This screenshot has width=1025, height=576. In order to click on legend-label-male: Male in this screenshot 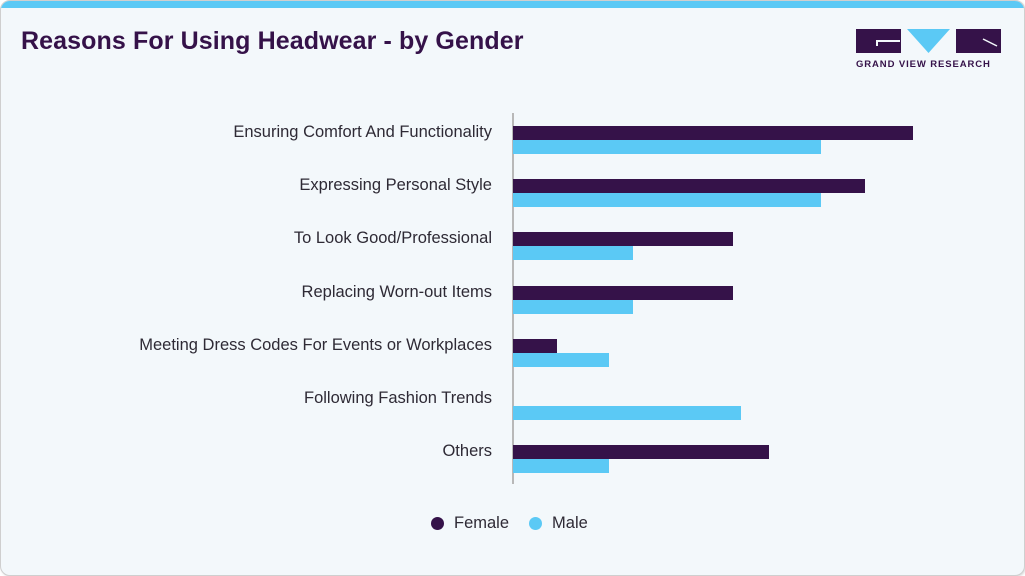, I will do `click(570, 522)`.